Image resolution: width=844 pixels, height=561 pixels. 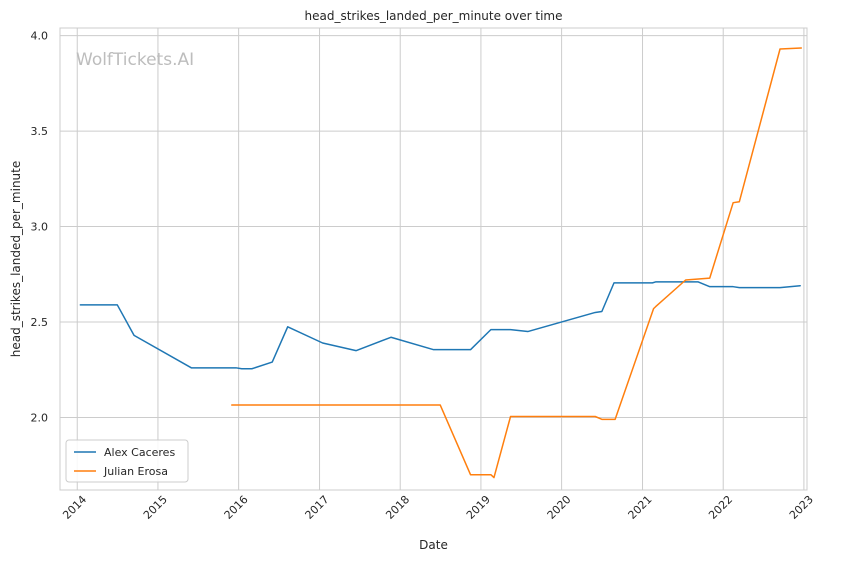 I want to click on chart-title: head_strikes_landed_per_minute over time, so click(x=433, y=16).